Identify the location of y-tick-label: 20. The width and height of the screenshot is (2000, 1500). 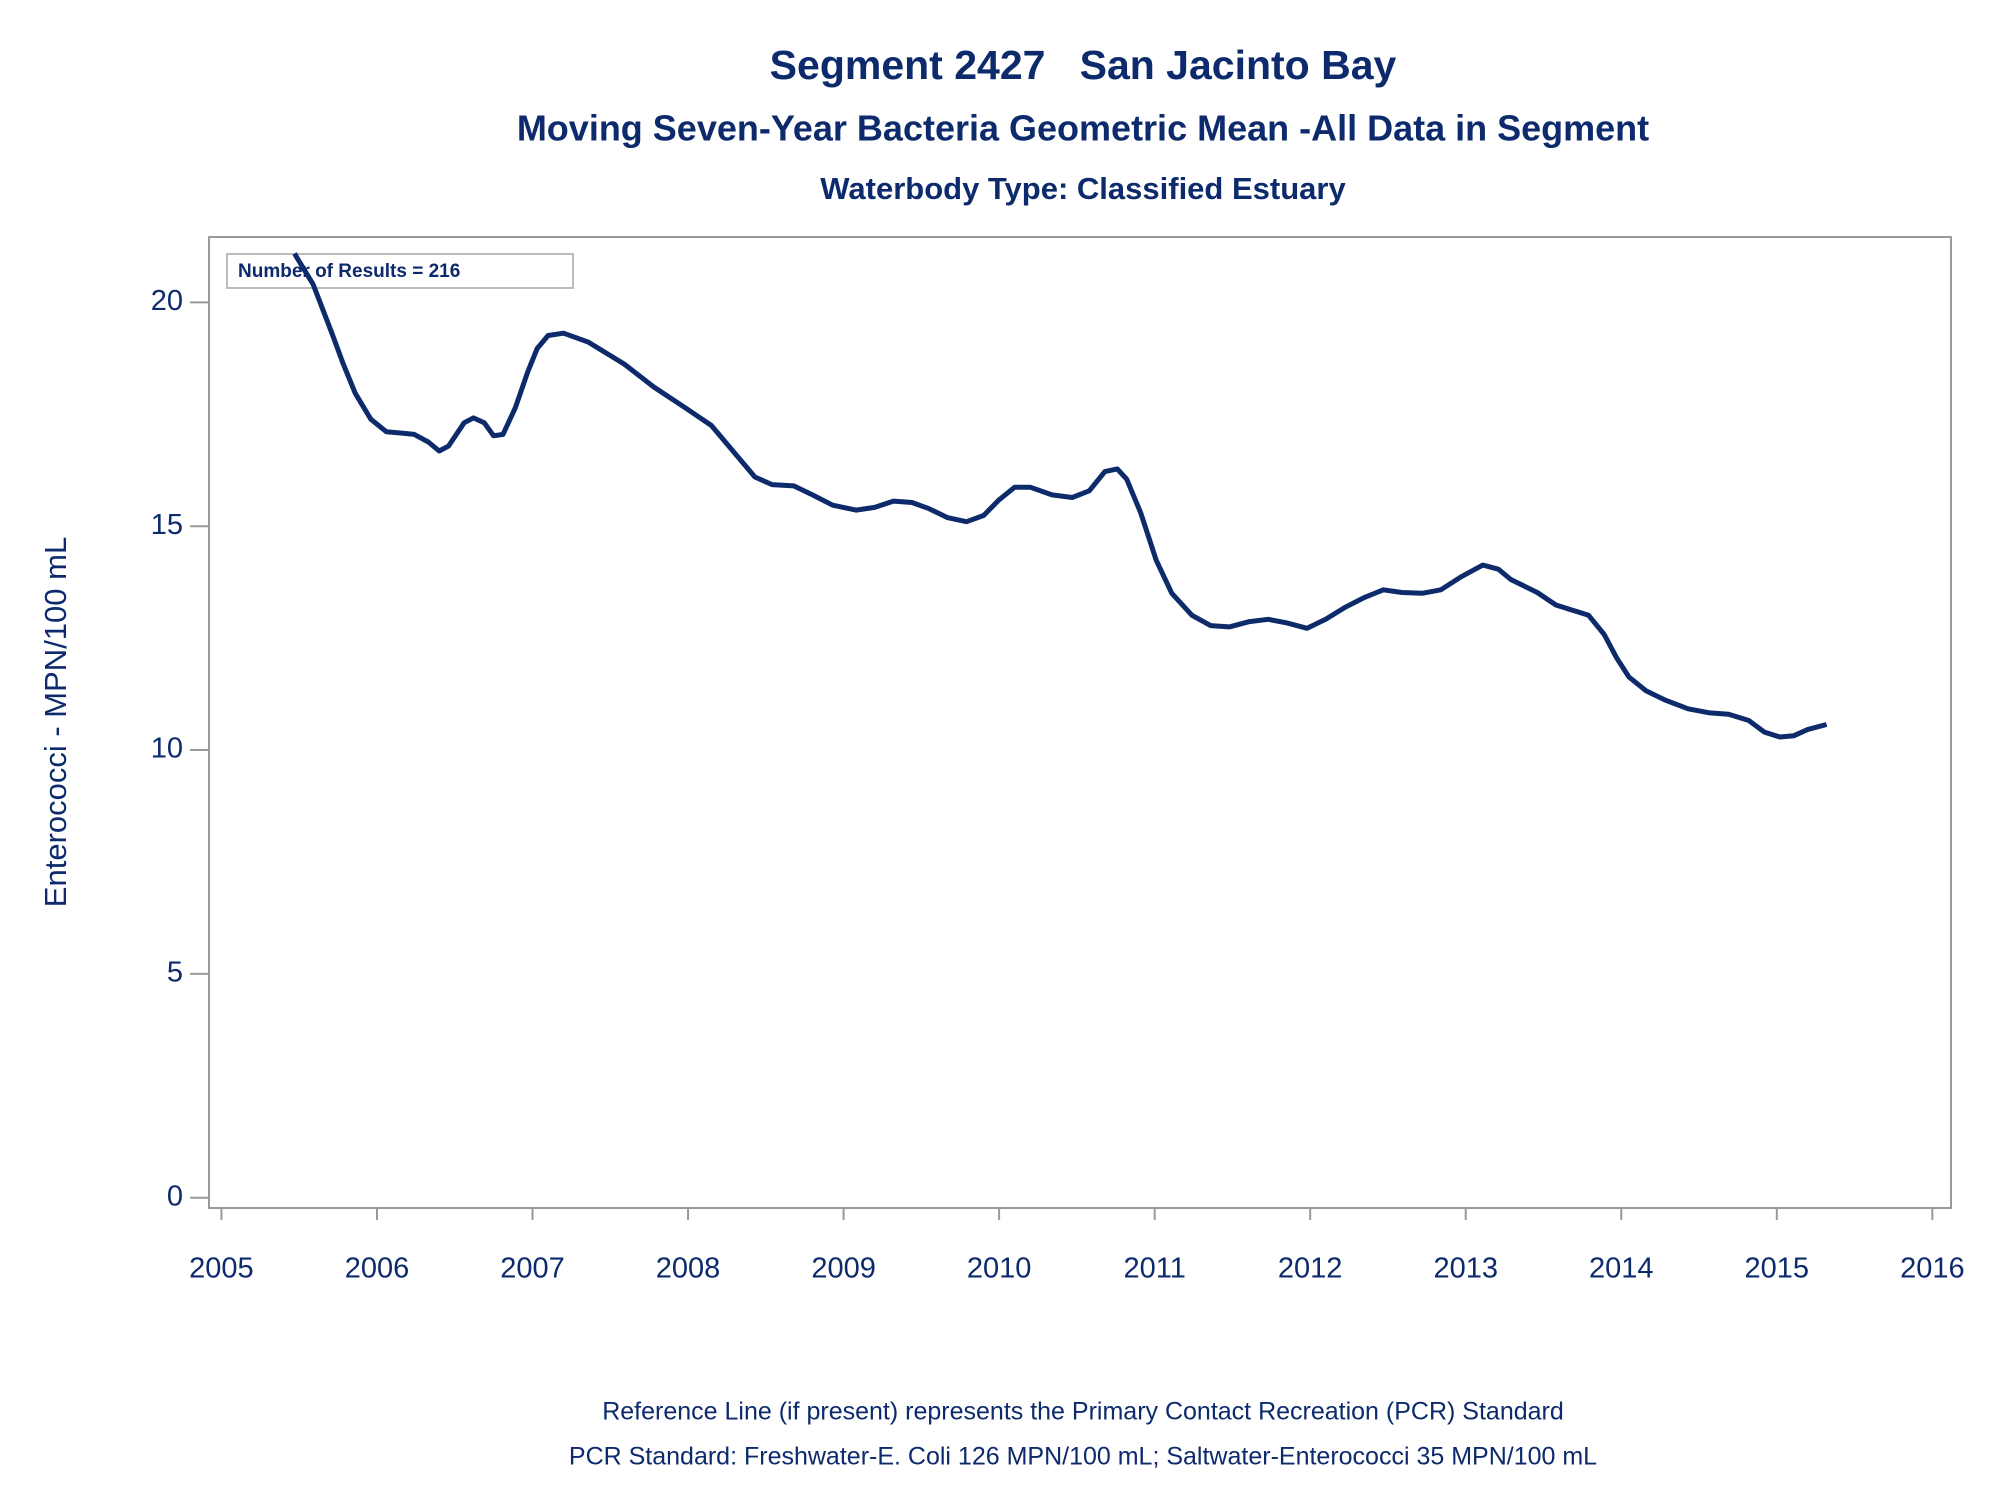
(167, 301).